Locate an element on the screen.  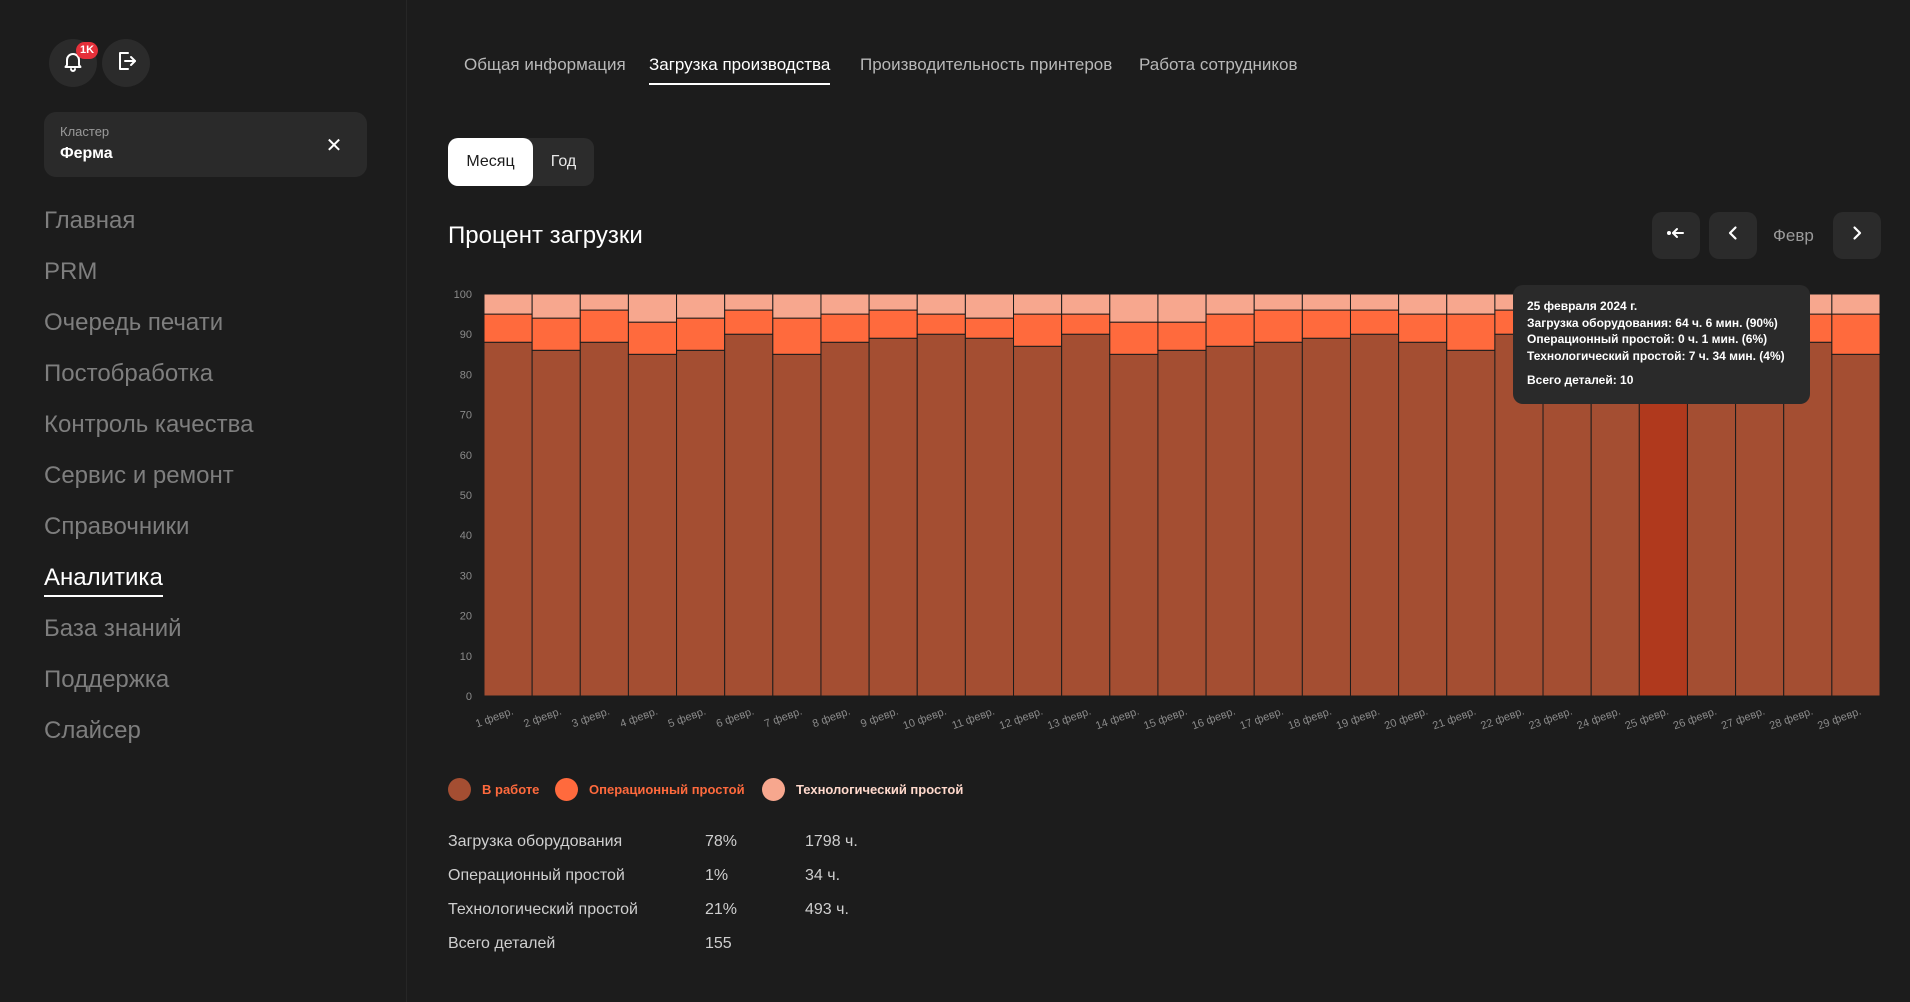
nav-item-knowledge-base: База знаний is located at coordinates (113, 628).